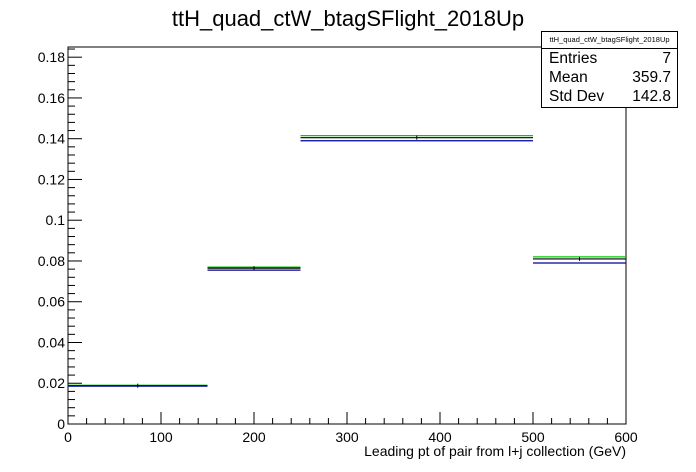 The height and width of the screenshot is (472, 696). Describe the element at coordinates (51, 139) in the screenshot. I see `y-tick-label: 0.14` at that location.